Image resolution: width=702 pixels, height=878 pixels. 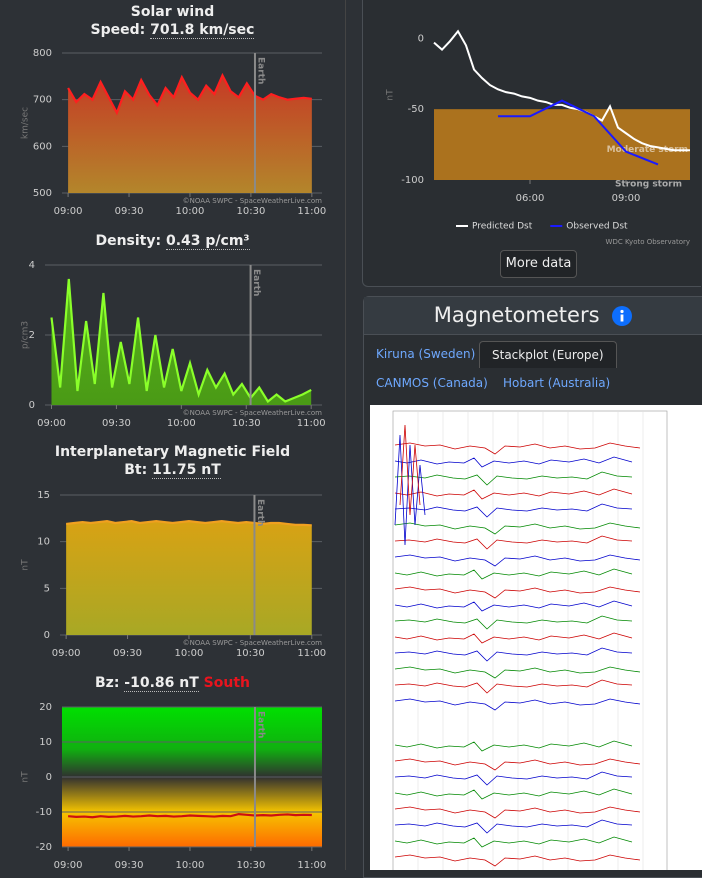 I want to click on reading: Speed: 701.8 km/sec, so click(x=172, y=30).